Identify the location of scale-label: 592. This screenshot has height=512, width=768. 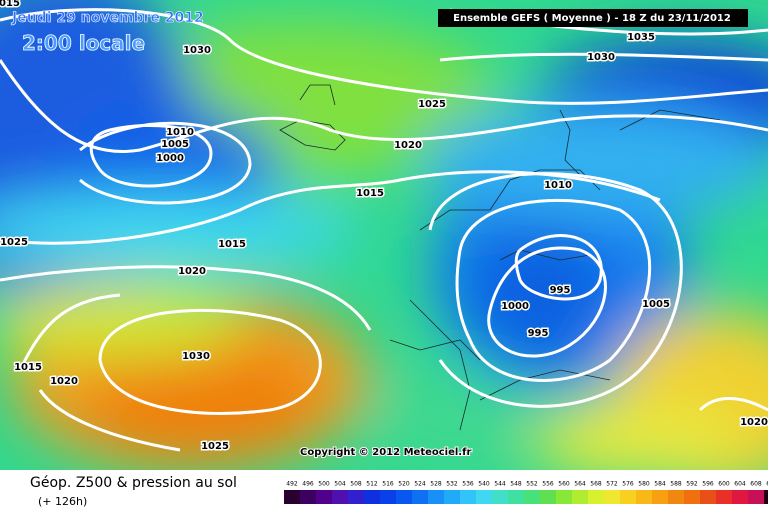
(692, 484).